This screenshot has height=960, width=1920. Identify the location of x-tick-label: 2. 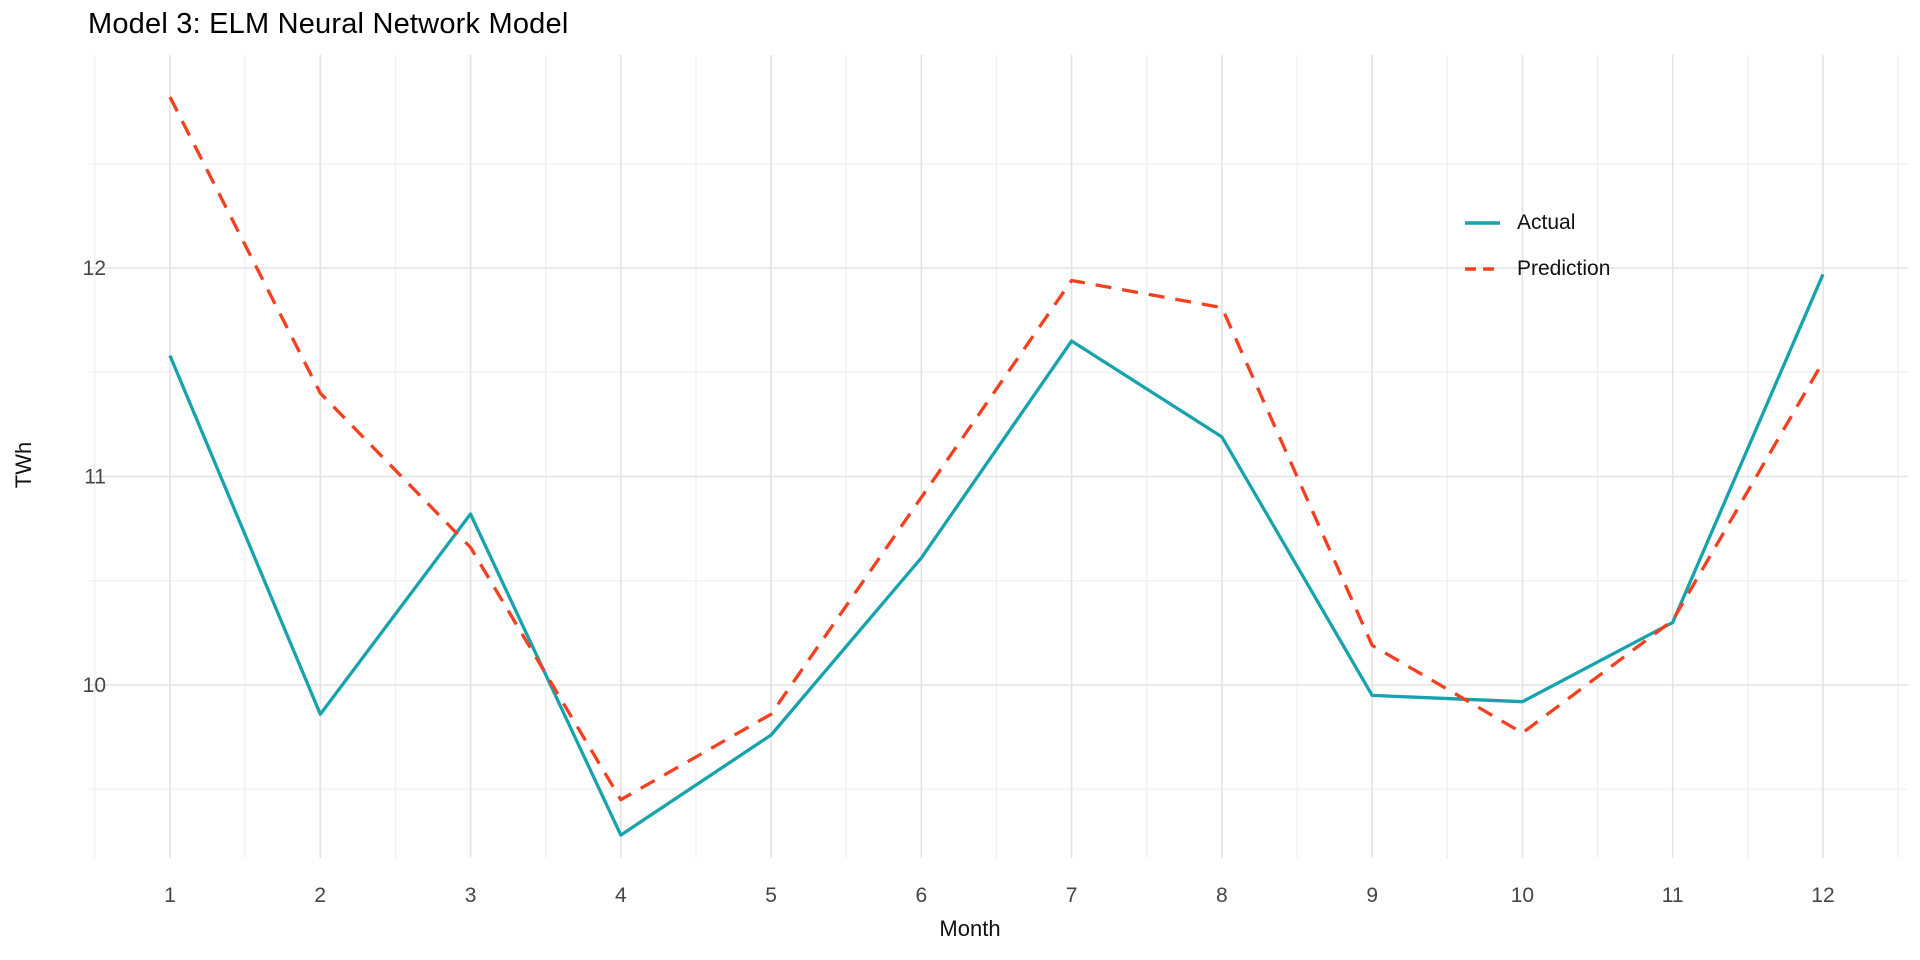
(320, 895).